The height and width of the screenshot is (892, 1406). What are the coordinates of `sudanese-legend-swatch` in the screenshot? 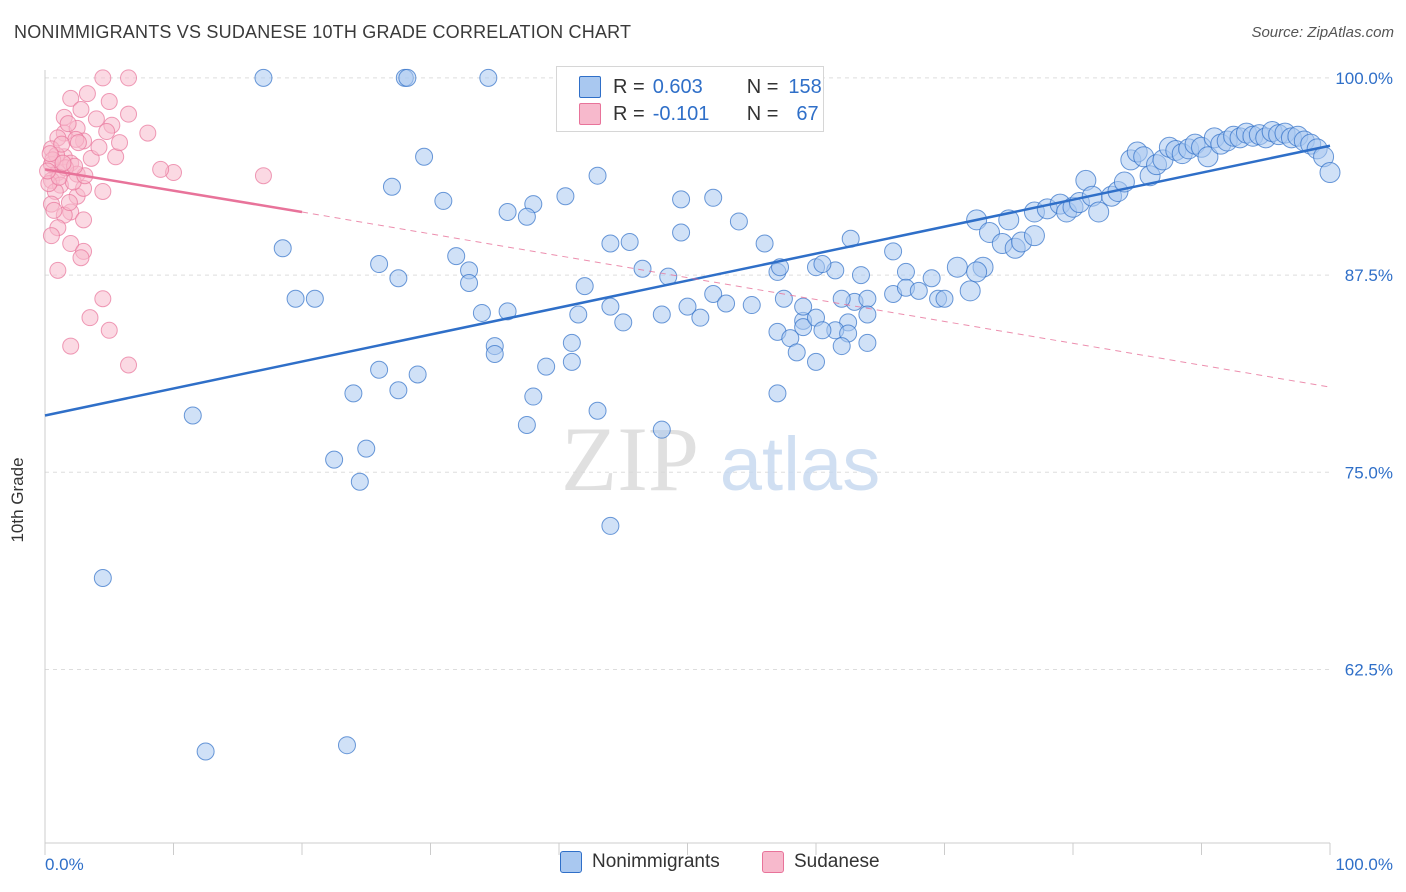 It's located at (773, 862).